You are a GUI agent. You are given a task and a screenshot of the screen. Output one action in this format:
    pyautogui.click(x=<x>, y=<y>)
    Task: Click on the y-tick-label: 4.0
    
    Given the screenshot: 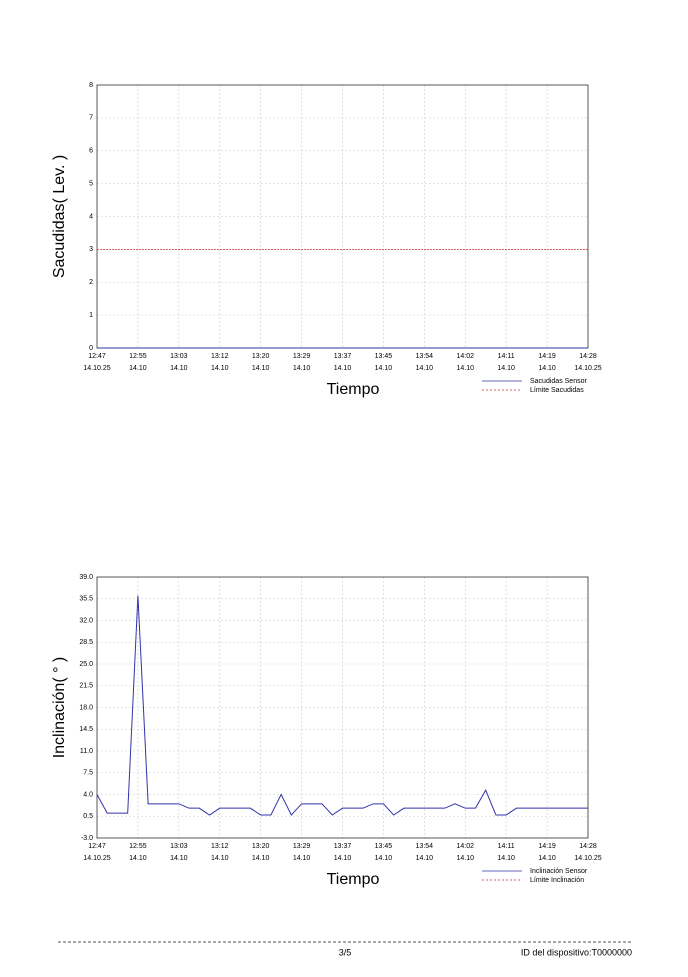 What is the action you would take?
    pyautogui.click(x=88, y=794)
    